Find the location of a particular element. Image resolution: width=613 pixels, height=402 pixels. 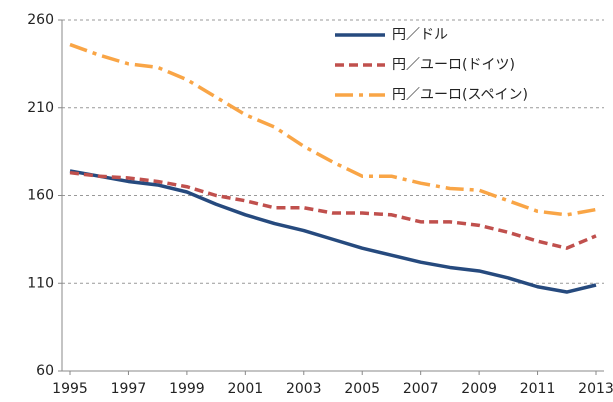

legend-label: 円／ドル is located at coordinates (420, 35).